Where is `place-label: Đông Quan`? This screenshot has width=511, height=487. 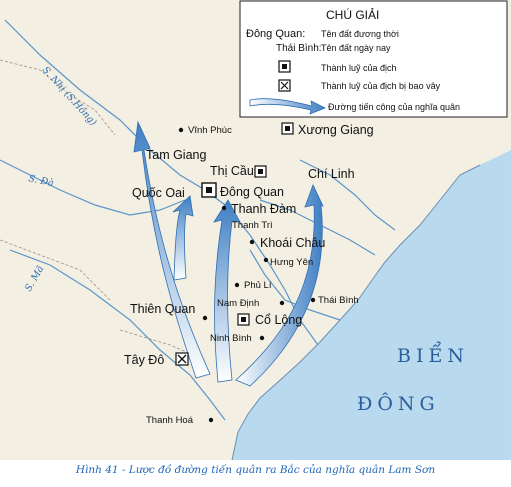
place-label: Đông Quan is located at coordinates (252, 192).